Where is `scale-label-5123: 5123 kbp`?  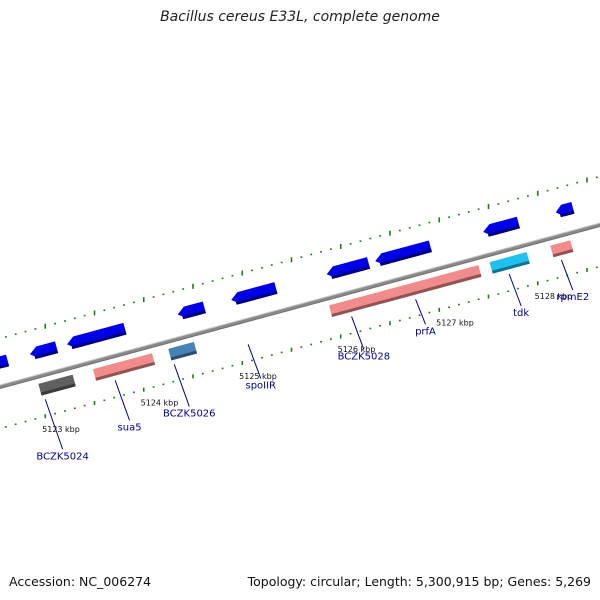
scale-label-5123: 5123 kbp is located at coordinates (61, 429).